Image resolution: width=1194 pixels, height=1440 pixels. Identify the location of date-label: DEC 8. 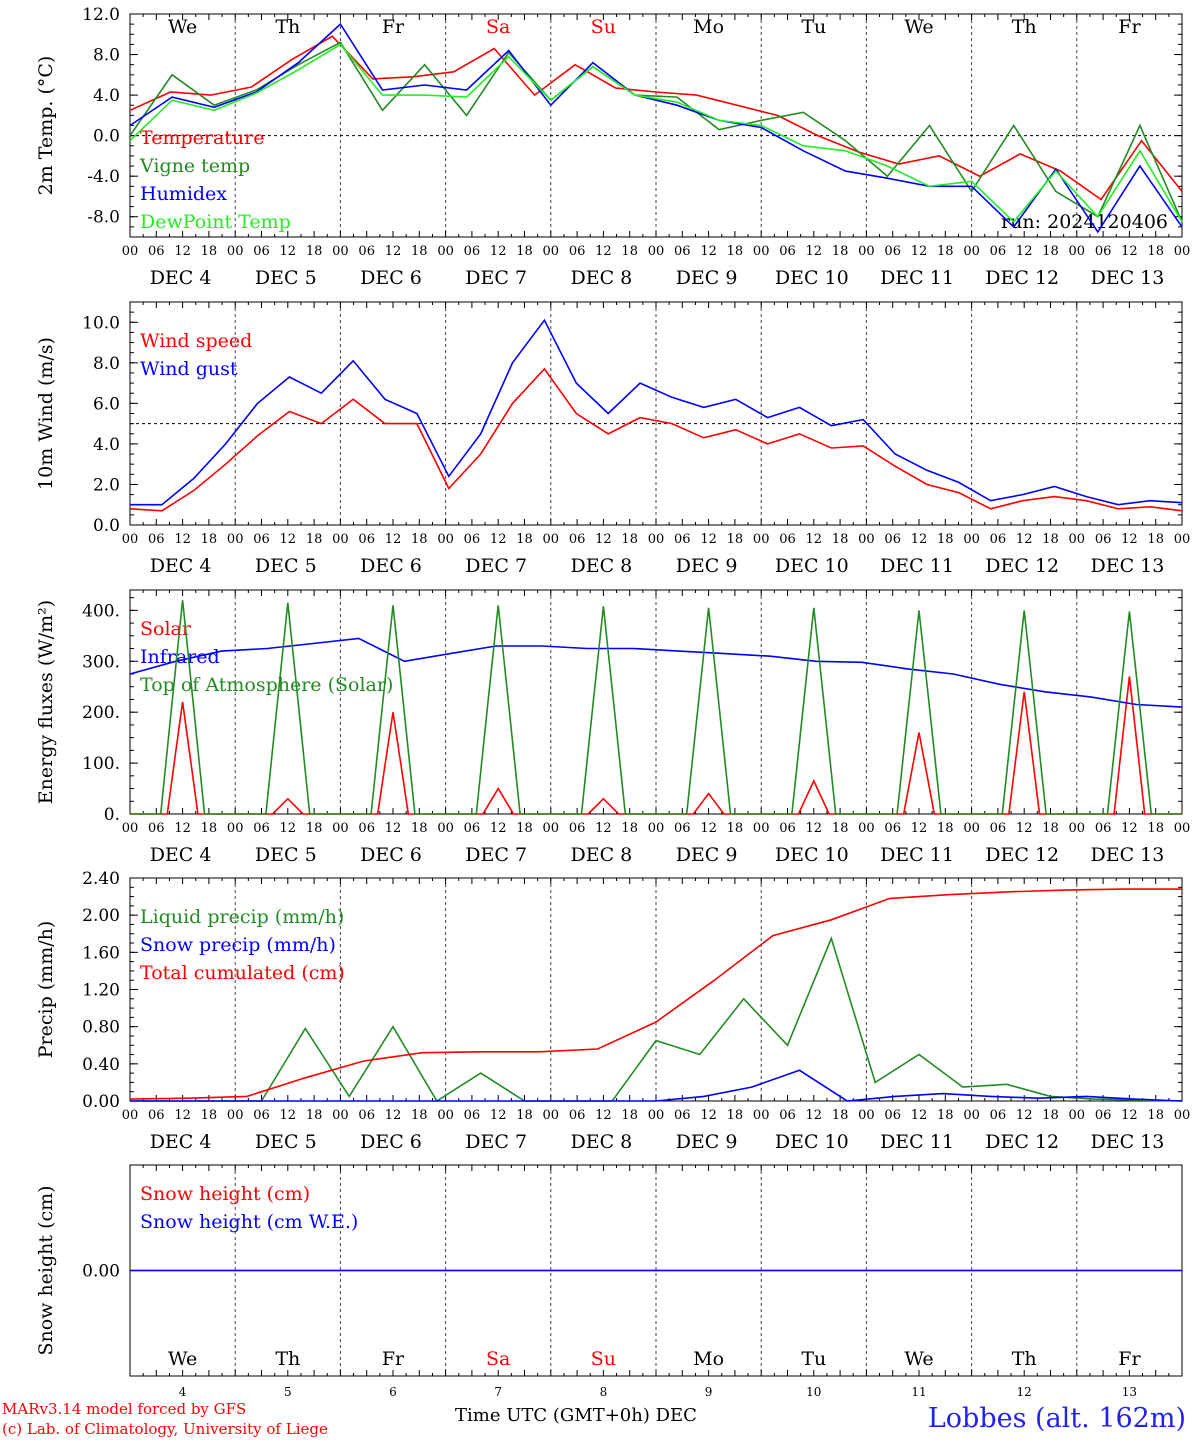
(602, 1142).